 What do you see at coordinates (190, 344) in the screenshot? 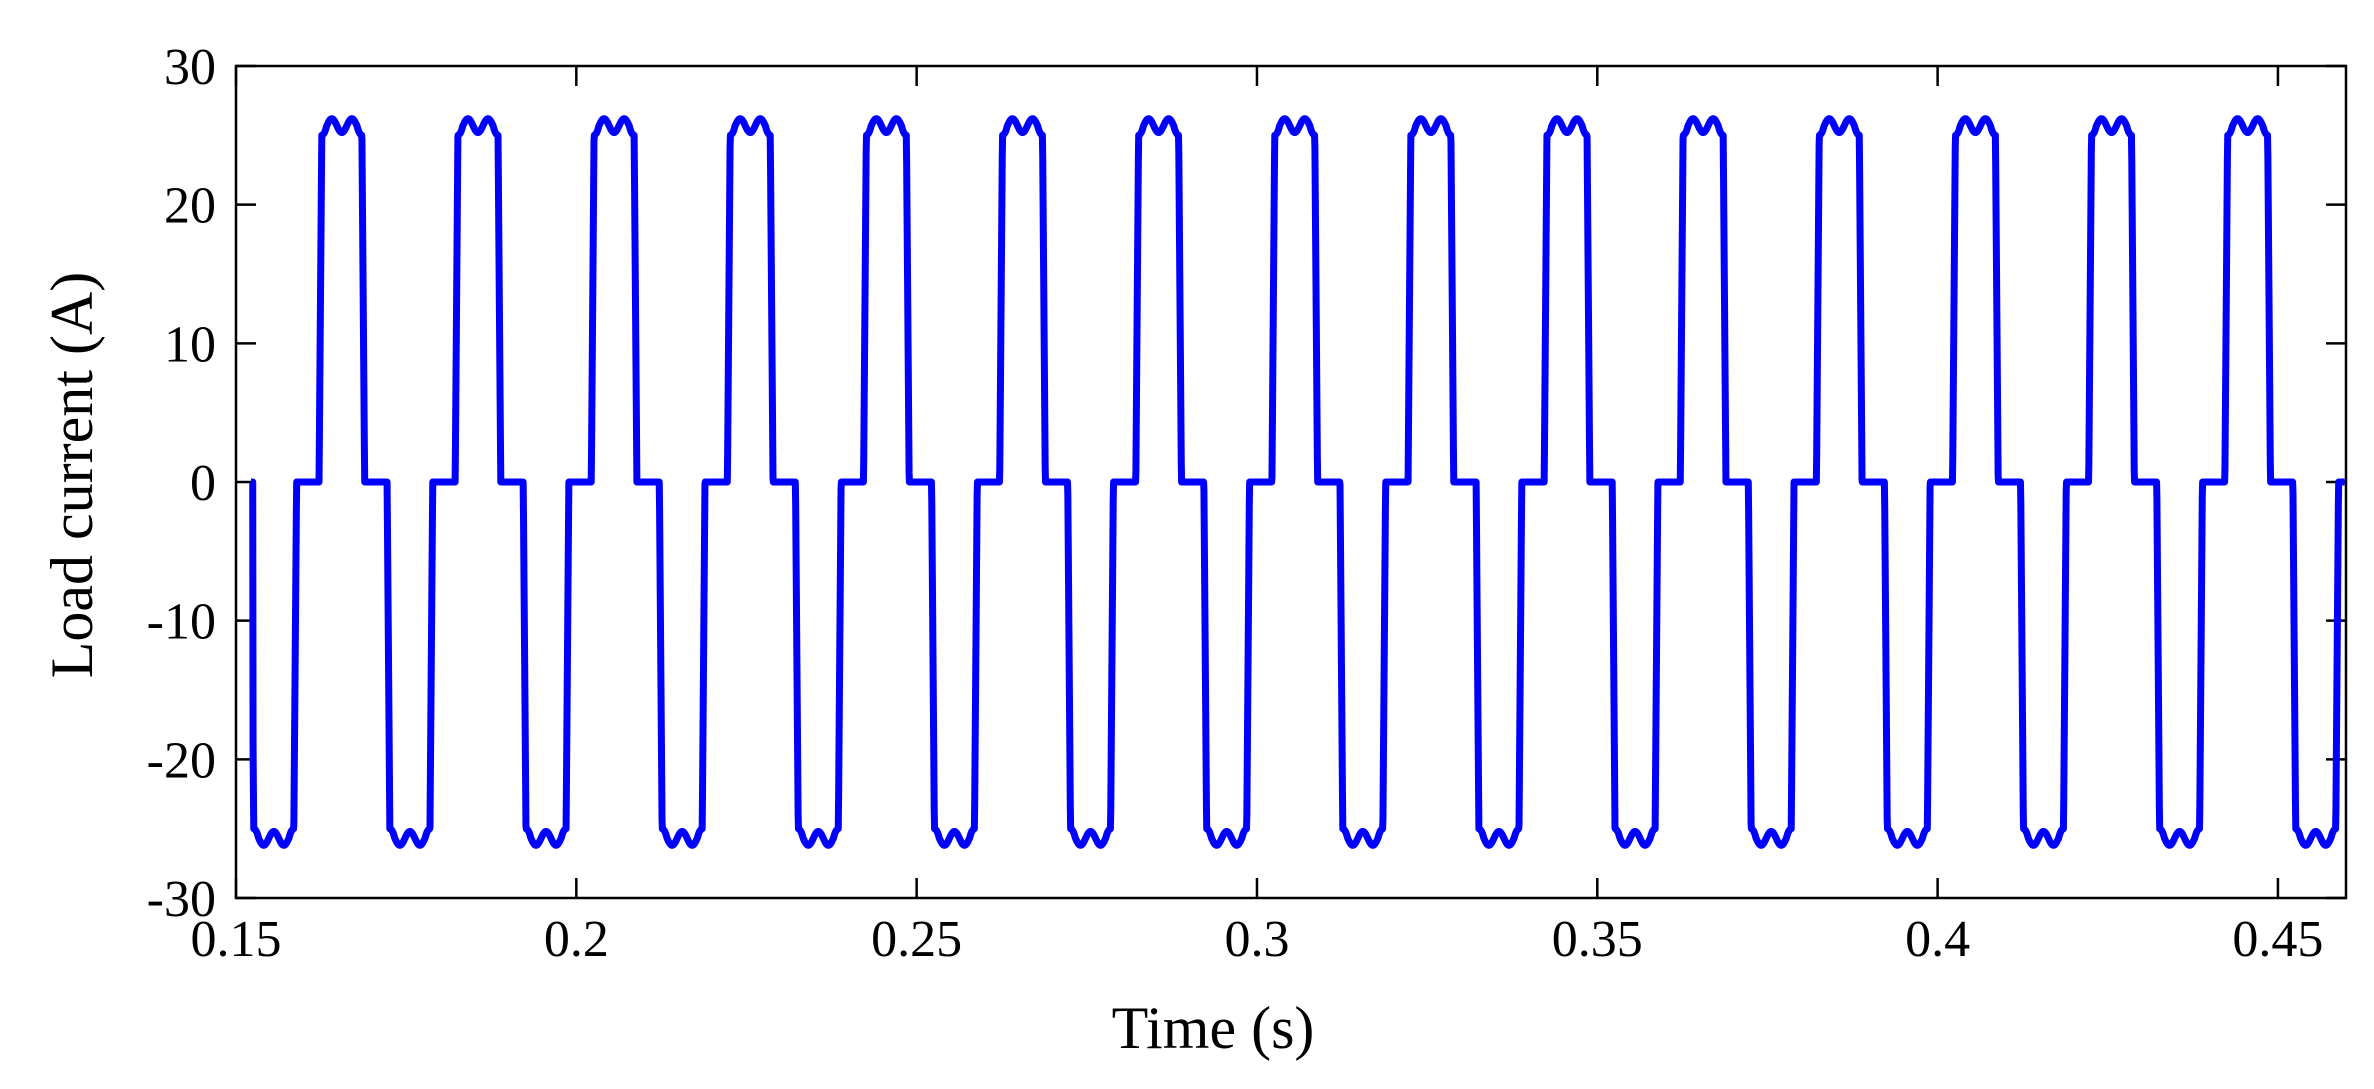
I see `y-tick-label: 10` at bounding box center [190, 344].